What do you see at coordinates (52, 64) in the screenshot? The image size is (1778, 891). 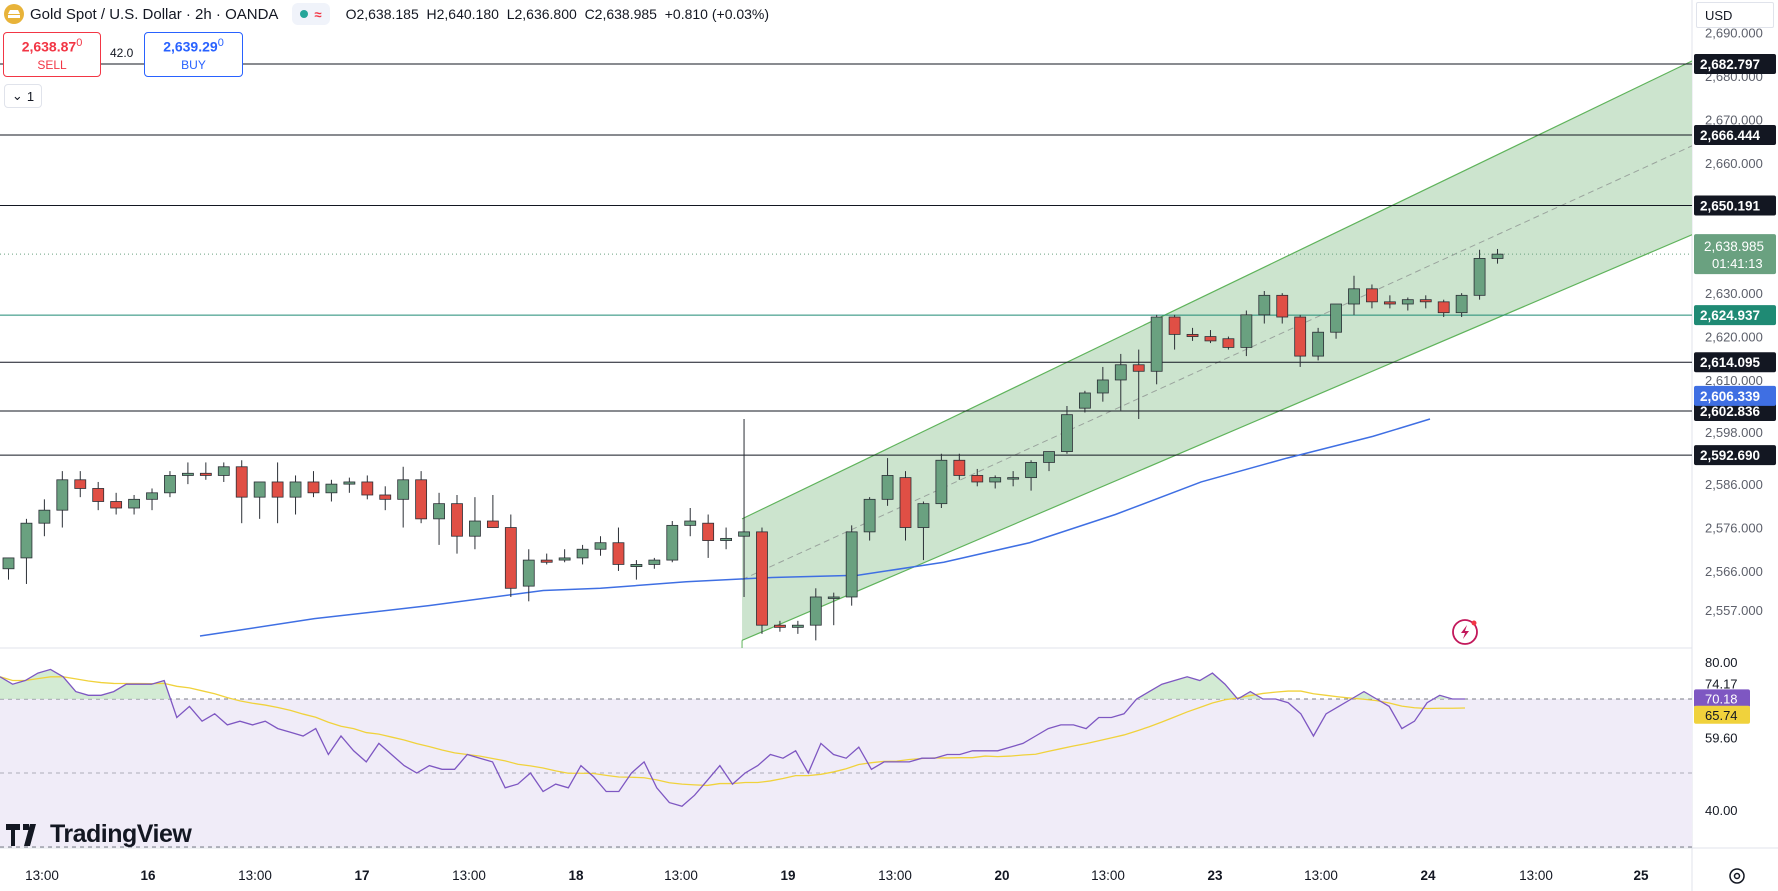 I see `sell-label: SELL` at bounding box center [52, 64].